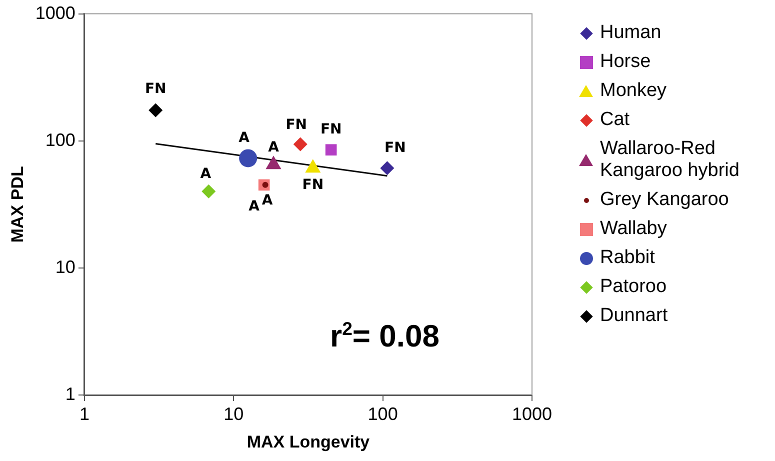 This screenshot has height=461, width=775. I want to click on legend-label: Wallaroo-Red Kangaroo hybrid, so click(670, 160).